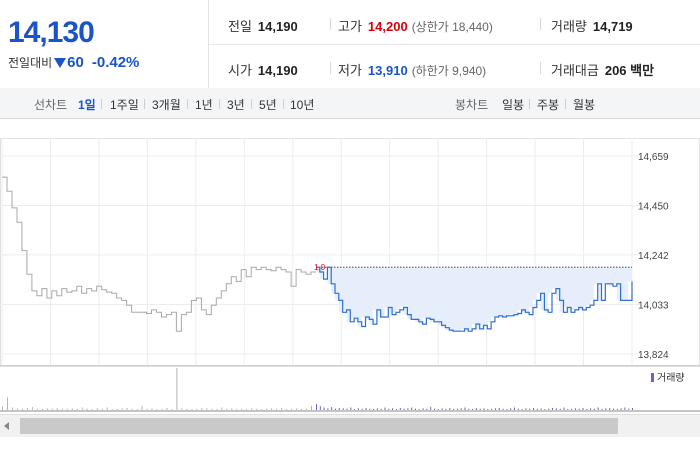  Describe the element at coordinates (319, 426) in the screenshot. I see `scroll-thumb` at that location.